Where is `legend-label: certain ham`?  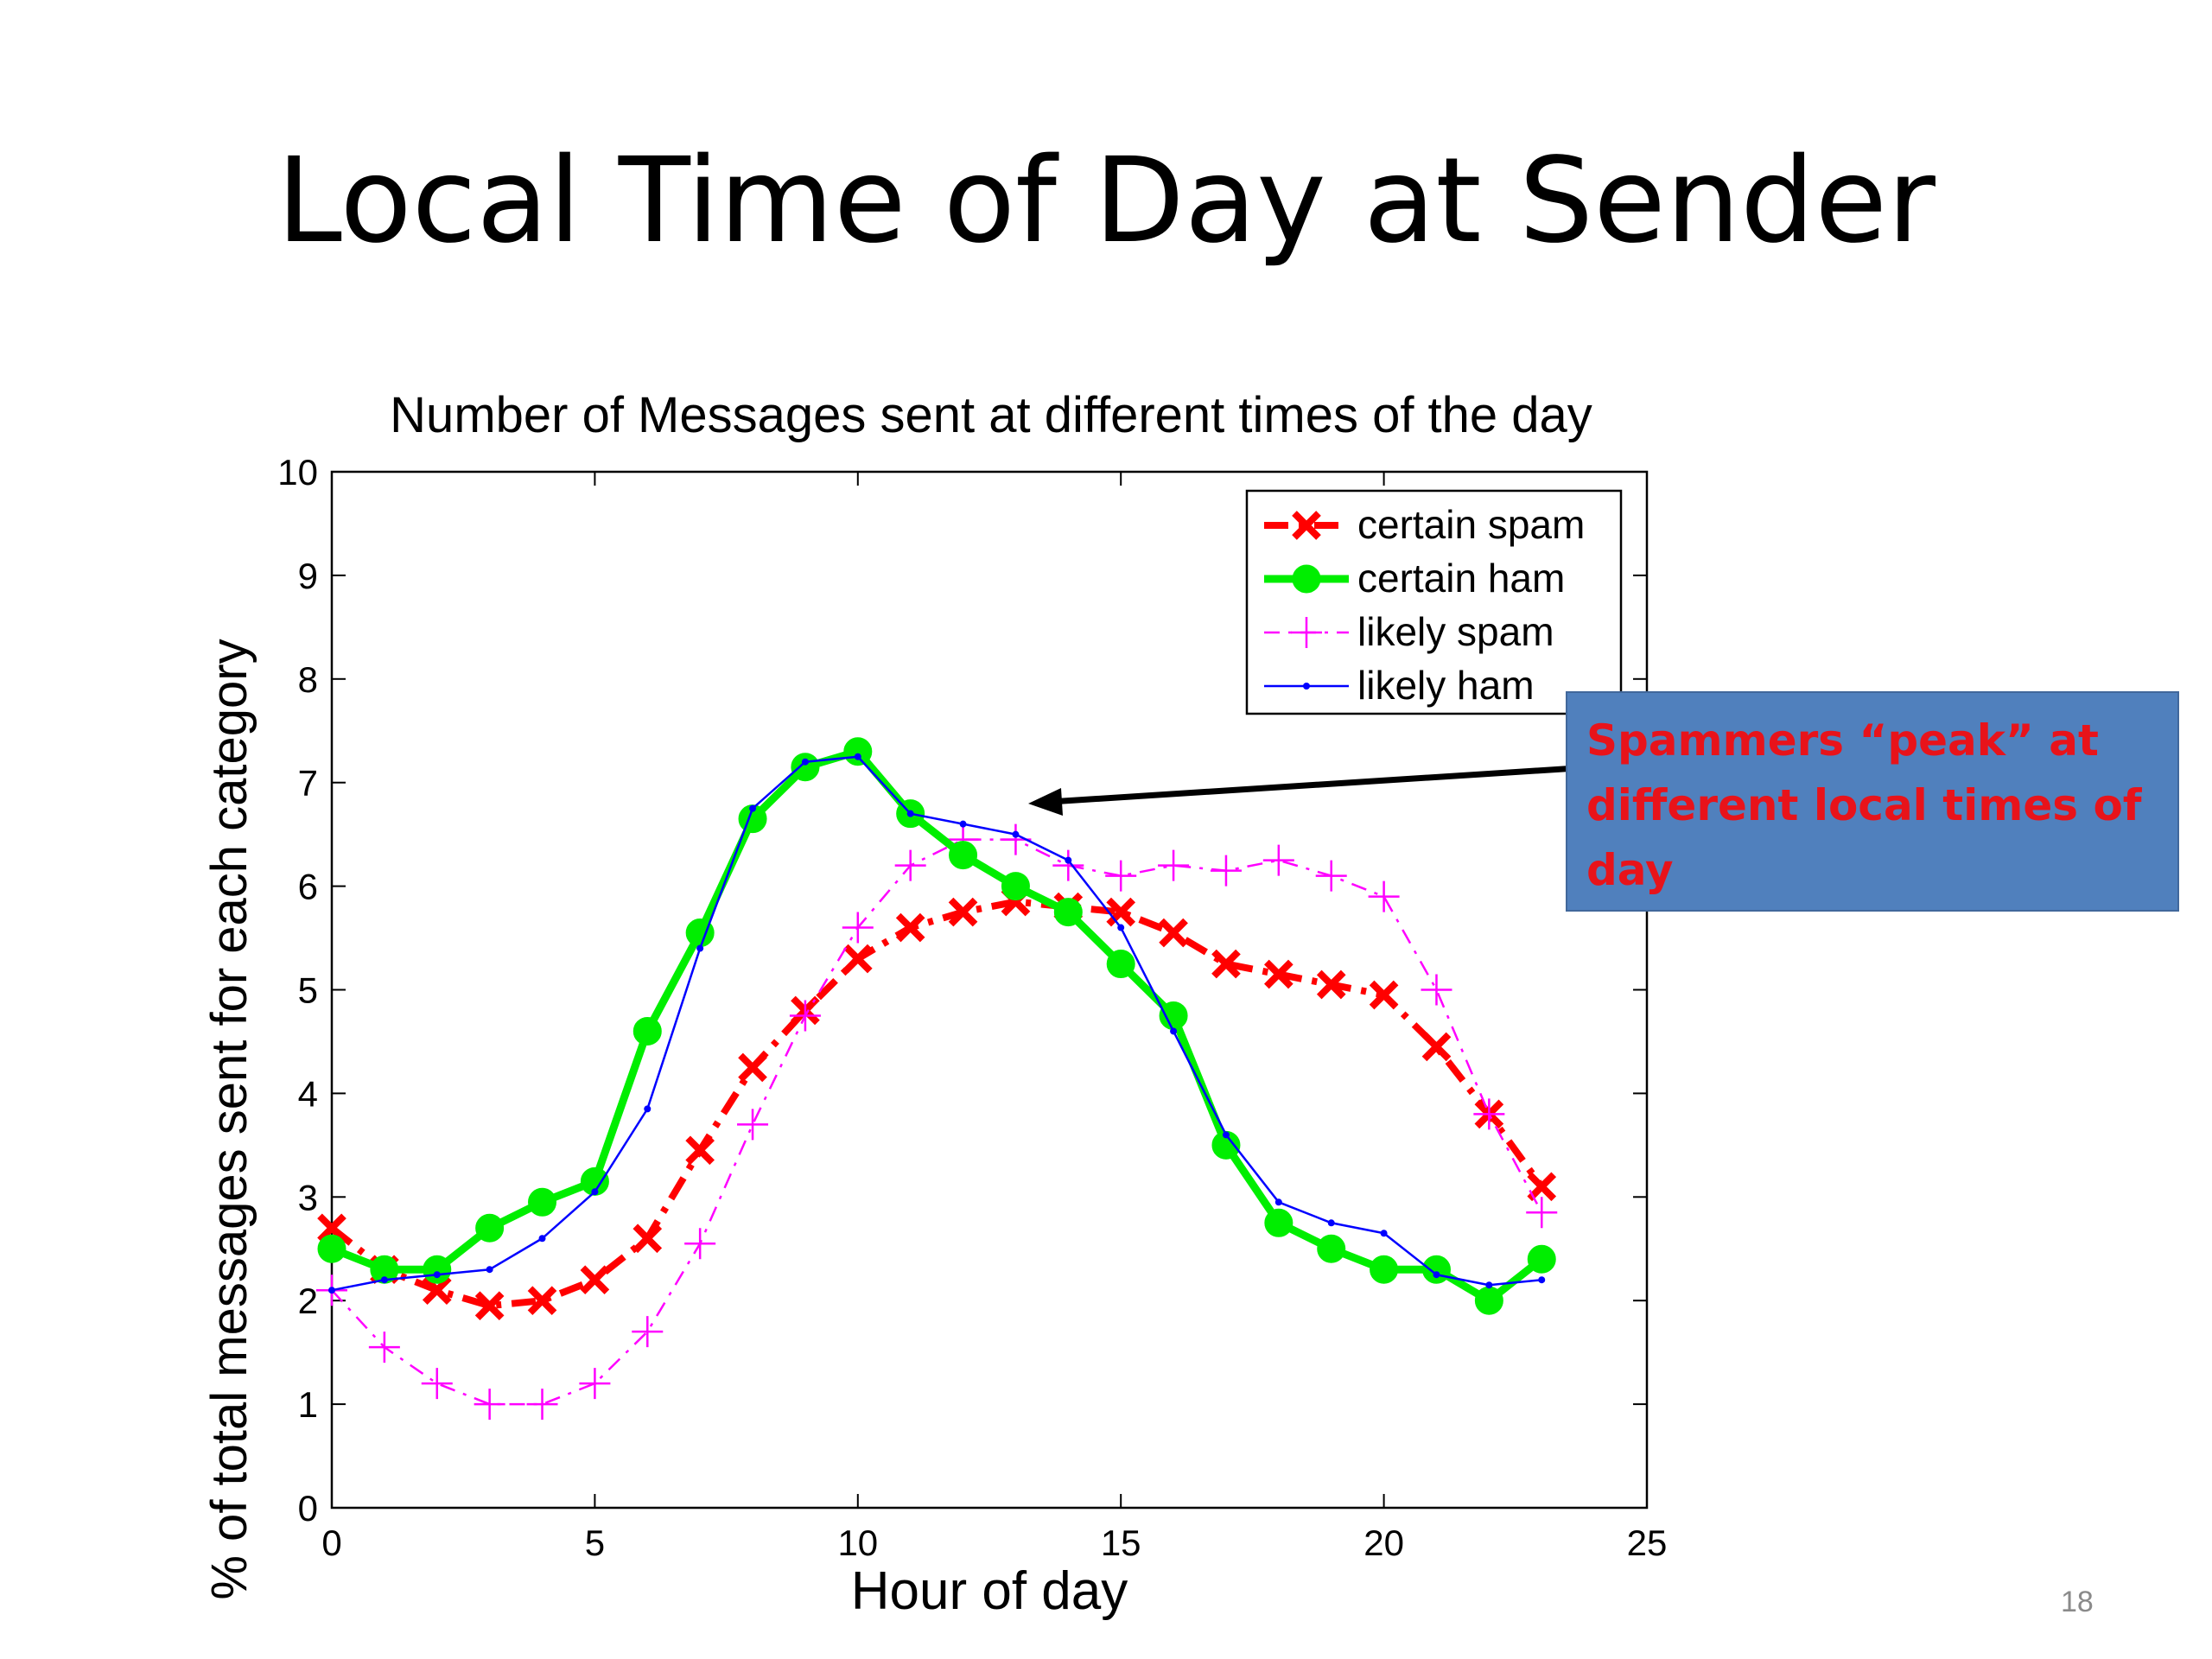
legend-label: certain ham is located at coordinates (1461, 578).